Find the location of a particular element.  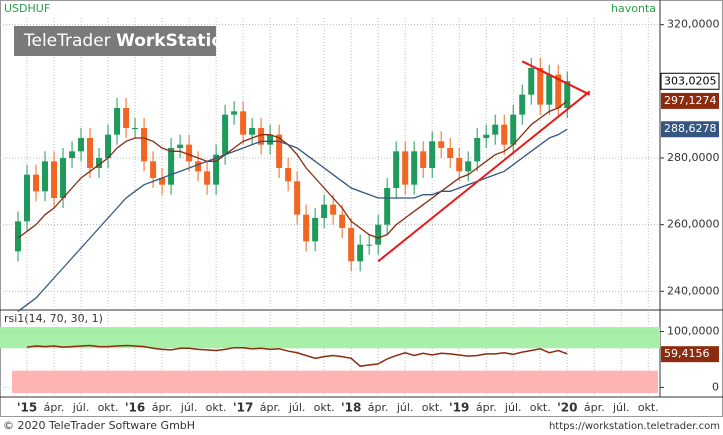

logo-b: WorkStation is located at coordinates (175, 41).